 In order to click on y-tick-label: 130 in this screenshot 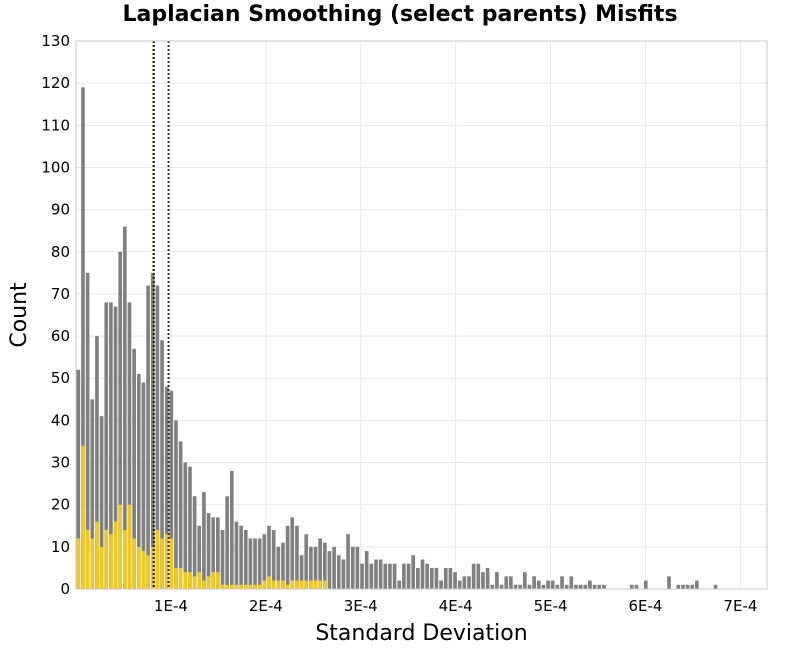, I will do `click(55, 41)`.